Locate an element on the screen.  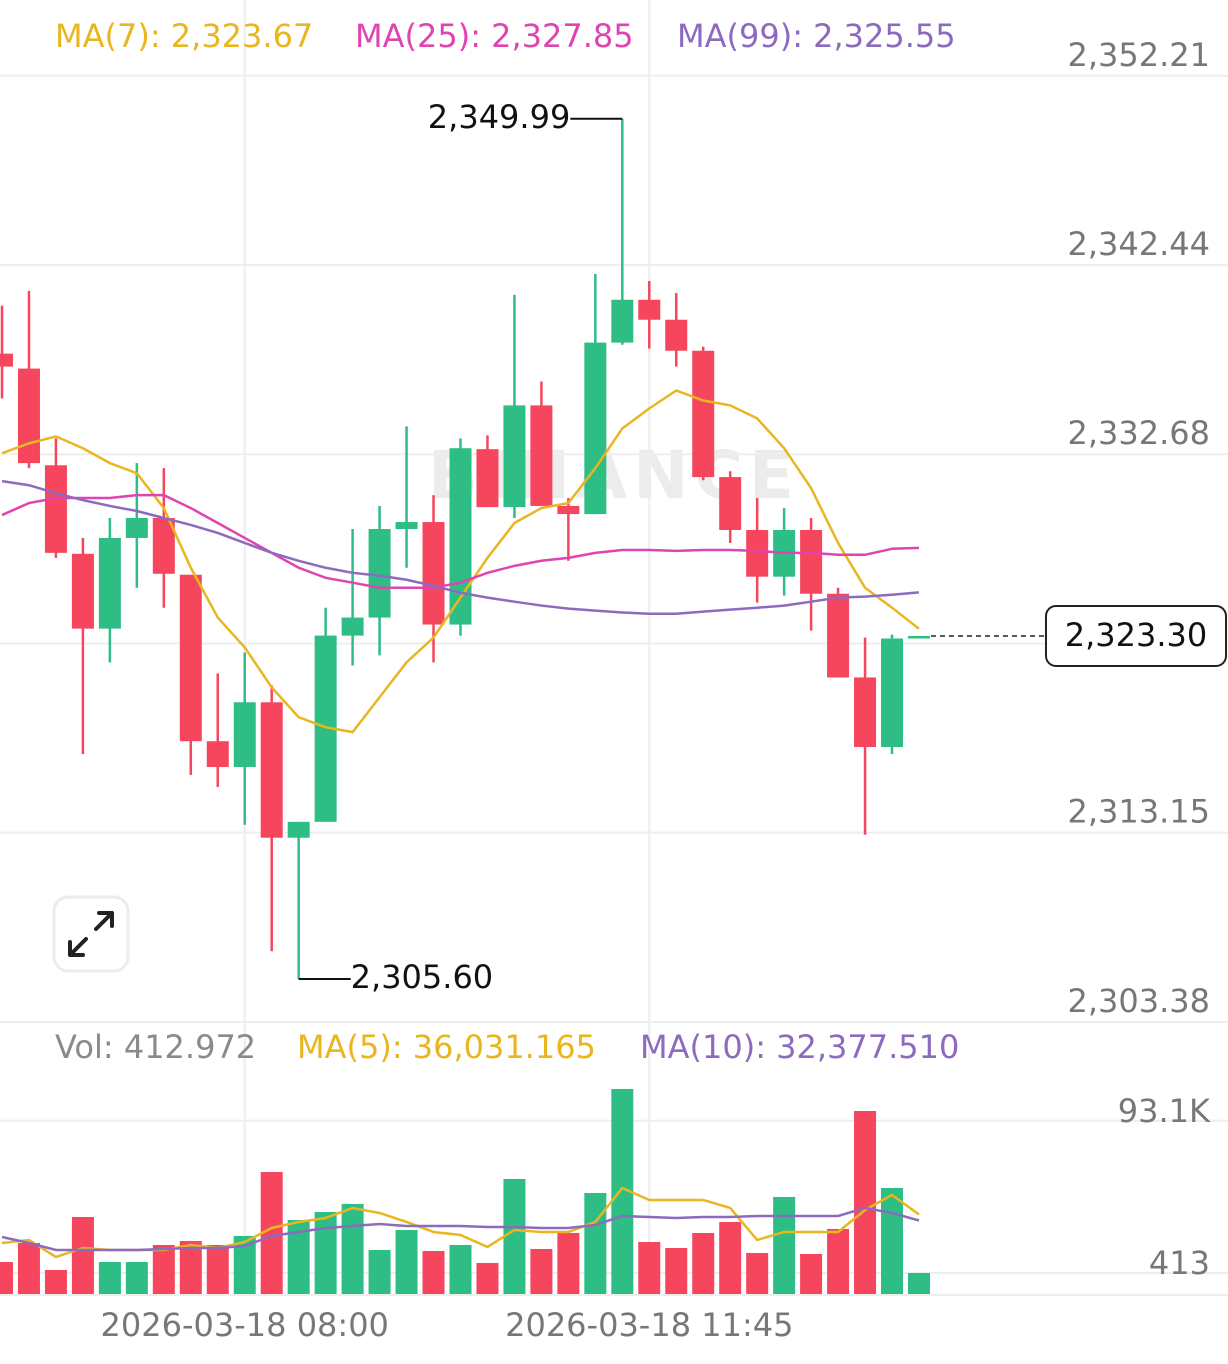
volume-ma-line is located at coordinates (460, 1229).